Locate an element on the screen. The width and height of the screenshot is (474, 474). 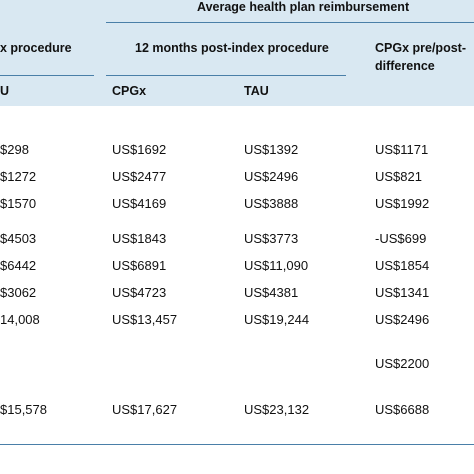
subheader-tau: TAU is located at coordinates (256, 91).